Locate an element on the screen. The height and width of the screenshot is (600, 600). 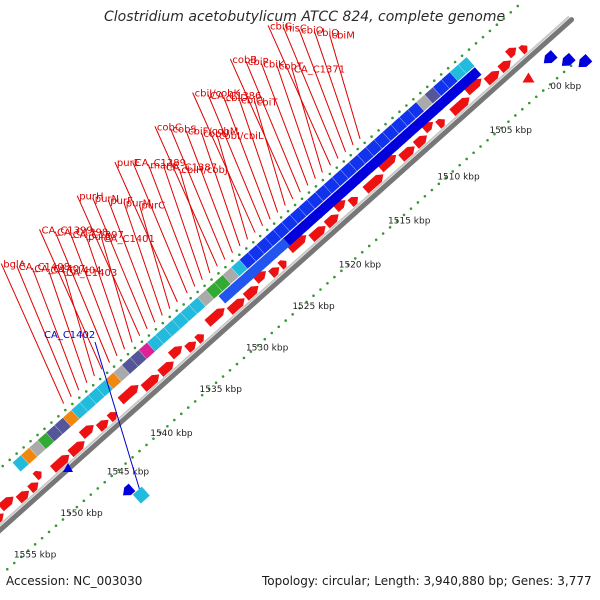
gene-label: cobI/cbiL is located at coordinates (241, 136).